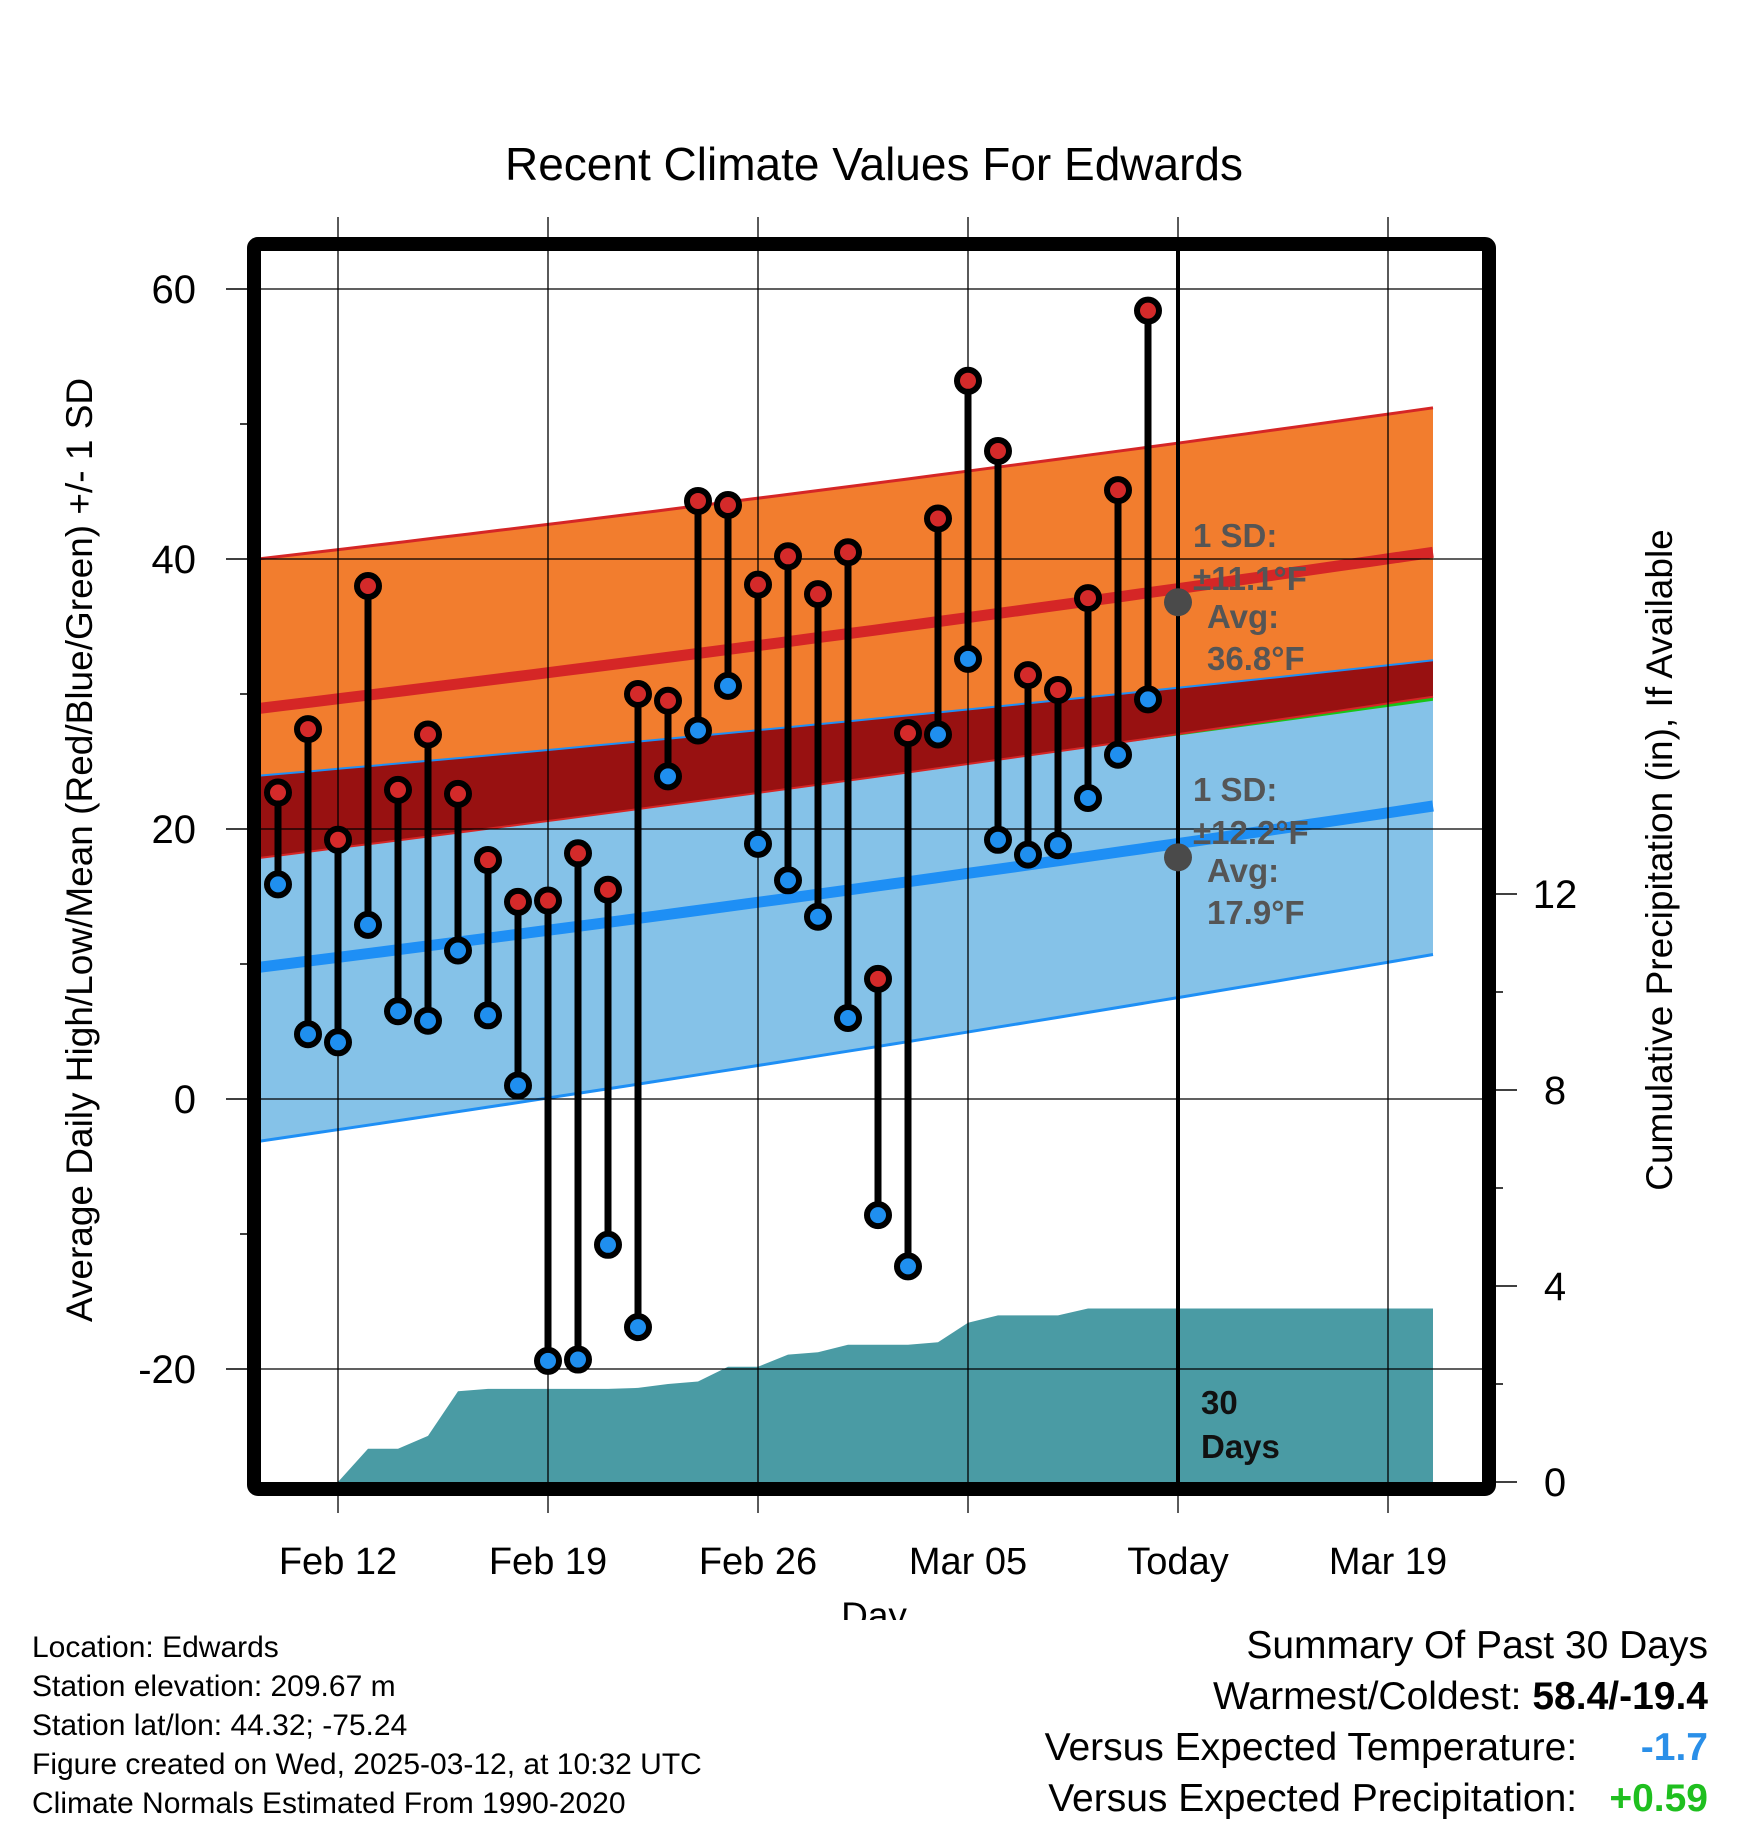 The width and height of the screenshot is (1748, 1828). What do you see at coordinates (1555, 1287) in the screenshot?
I see `y-tick-label-right: 4` at bounding box center [1555, 1287].